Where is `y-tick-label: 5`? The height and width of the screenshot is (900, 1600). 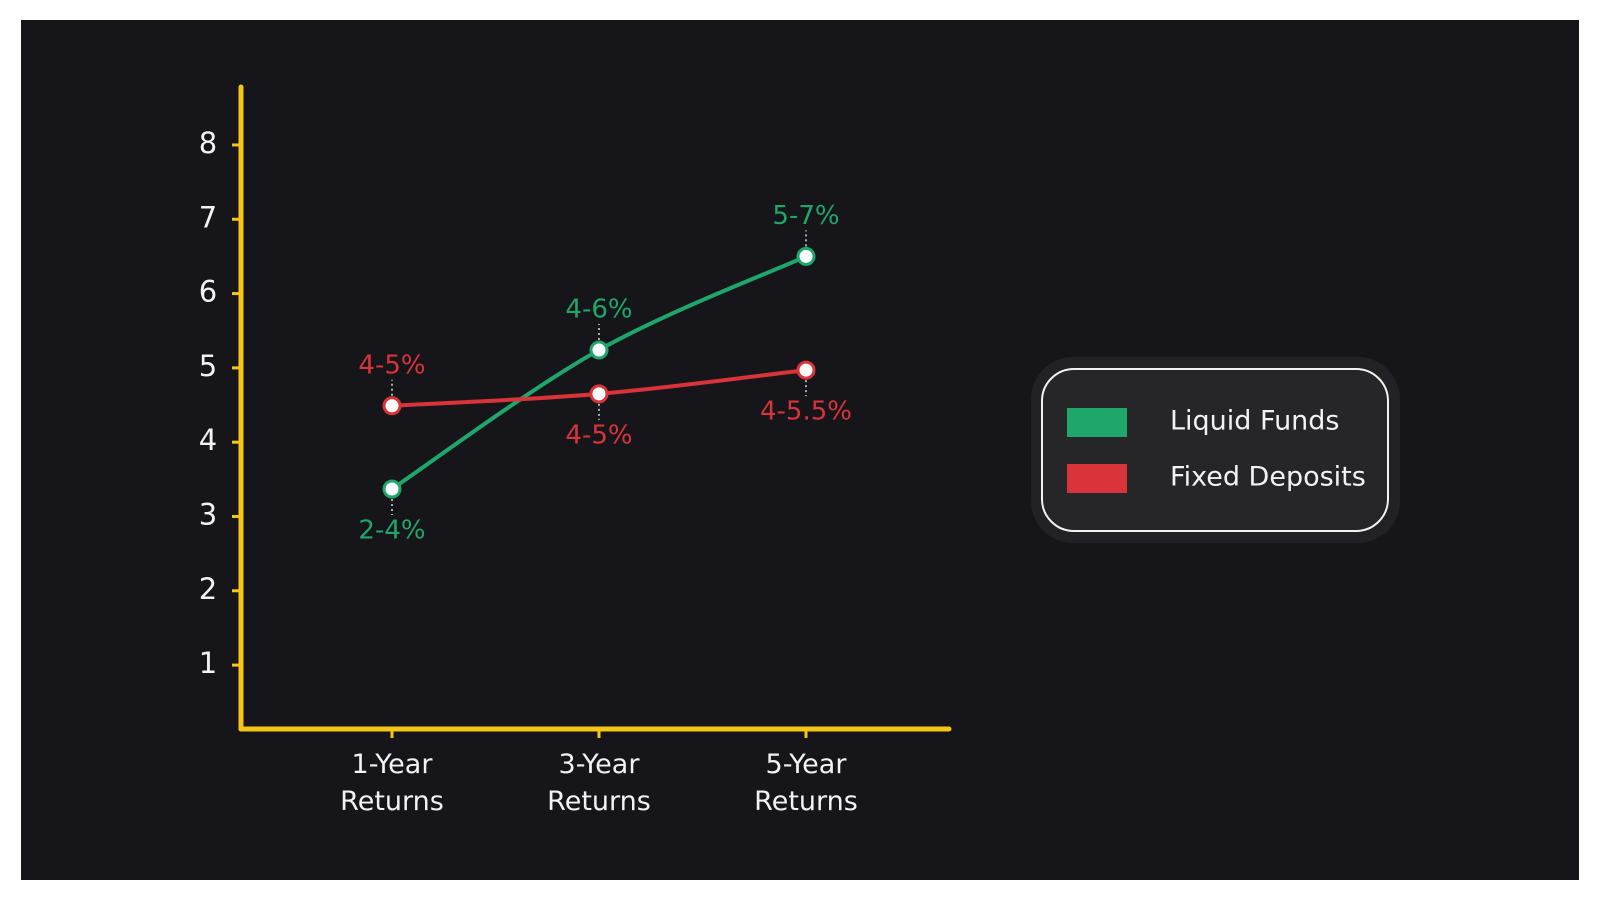
y-tick-label: 5 is located at coordinates (208, 366).